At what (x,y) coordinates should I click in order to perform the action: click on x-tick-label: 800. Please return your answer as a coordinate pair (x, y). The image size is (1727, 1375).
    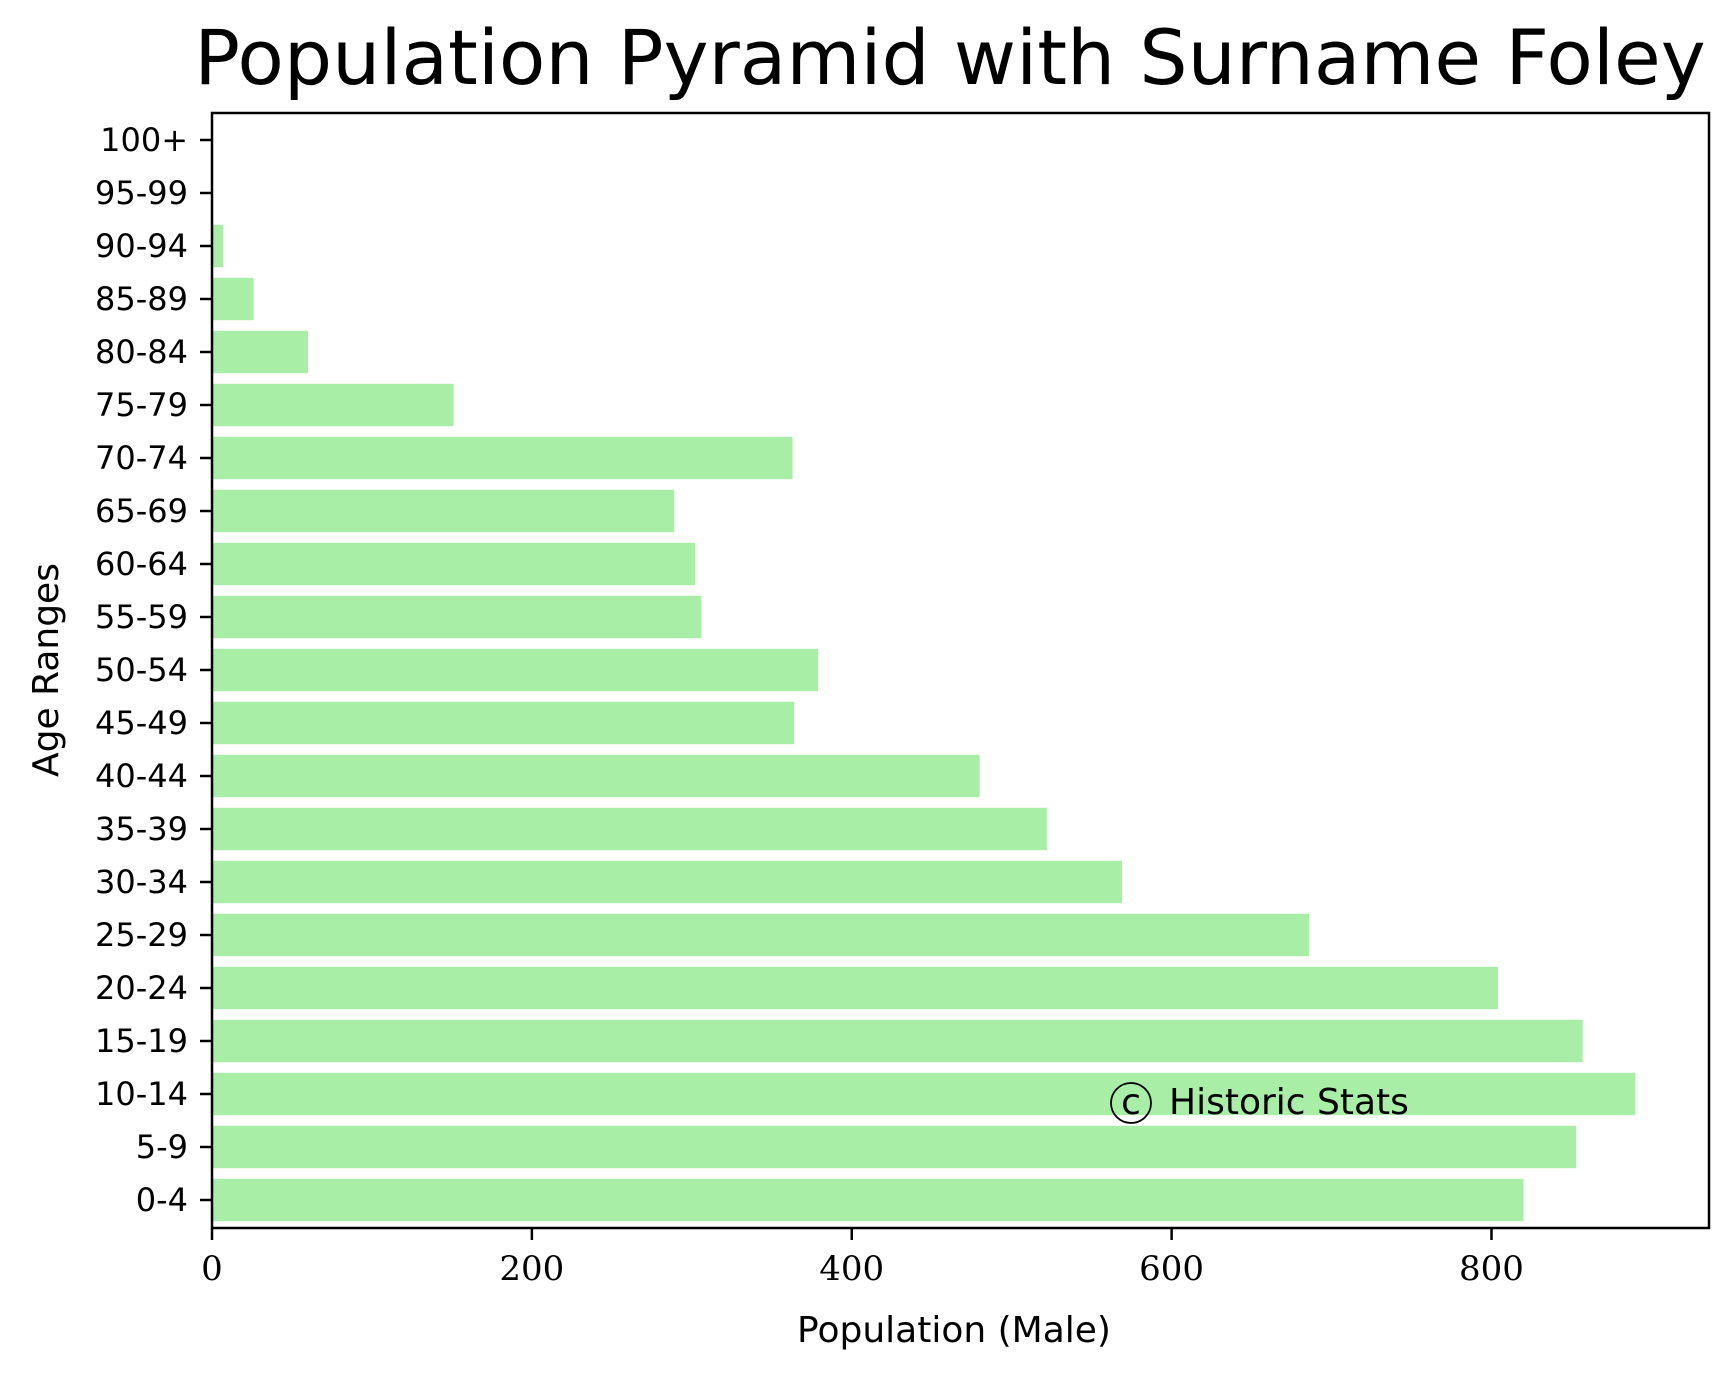
    Looking at the image, I should click on (1491, 1269).